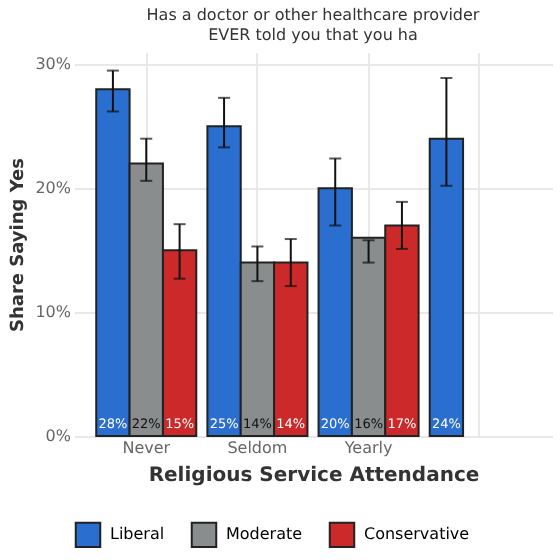 The height and width of the screenshot is (560, 560). I want to click on y-tick-label: 30%, so click(53, 64).